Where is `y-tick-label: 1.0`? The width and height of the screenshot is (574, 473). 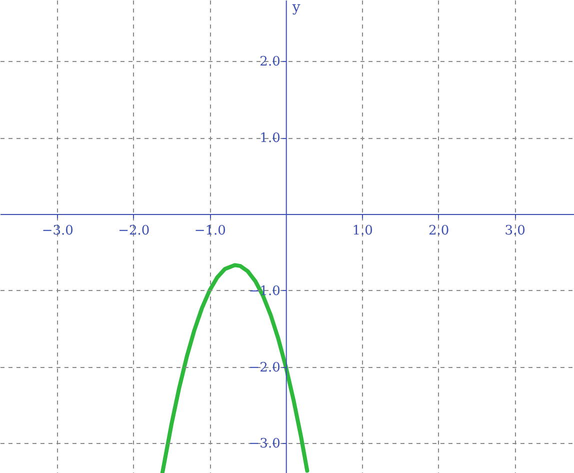
y-tick-label: 1.0 is located at coordinates (270, 138).